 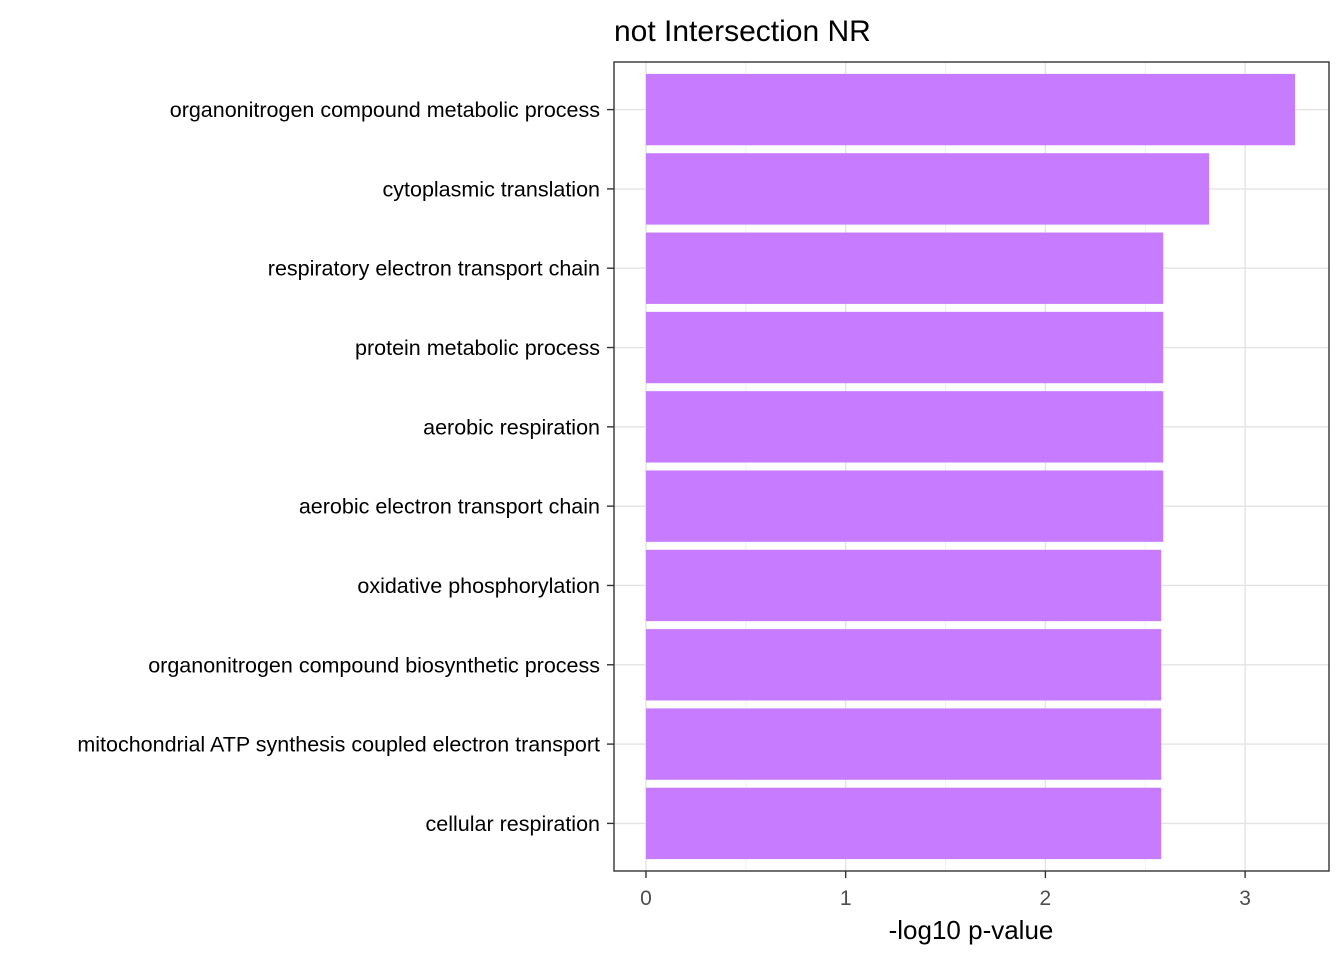 What do you see at coordinates (511, 427) in the screenshot?
I see `y-tick-label: aerobic respiration` at bounding box center [511, 427].